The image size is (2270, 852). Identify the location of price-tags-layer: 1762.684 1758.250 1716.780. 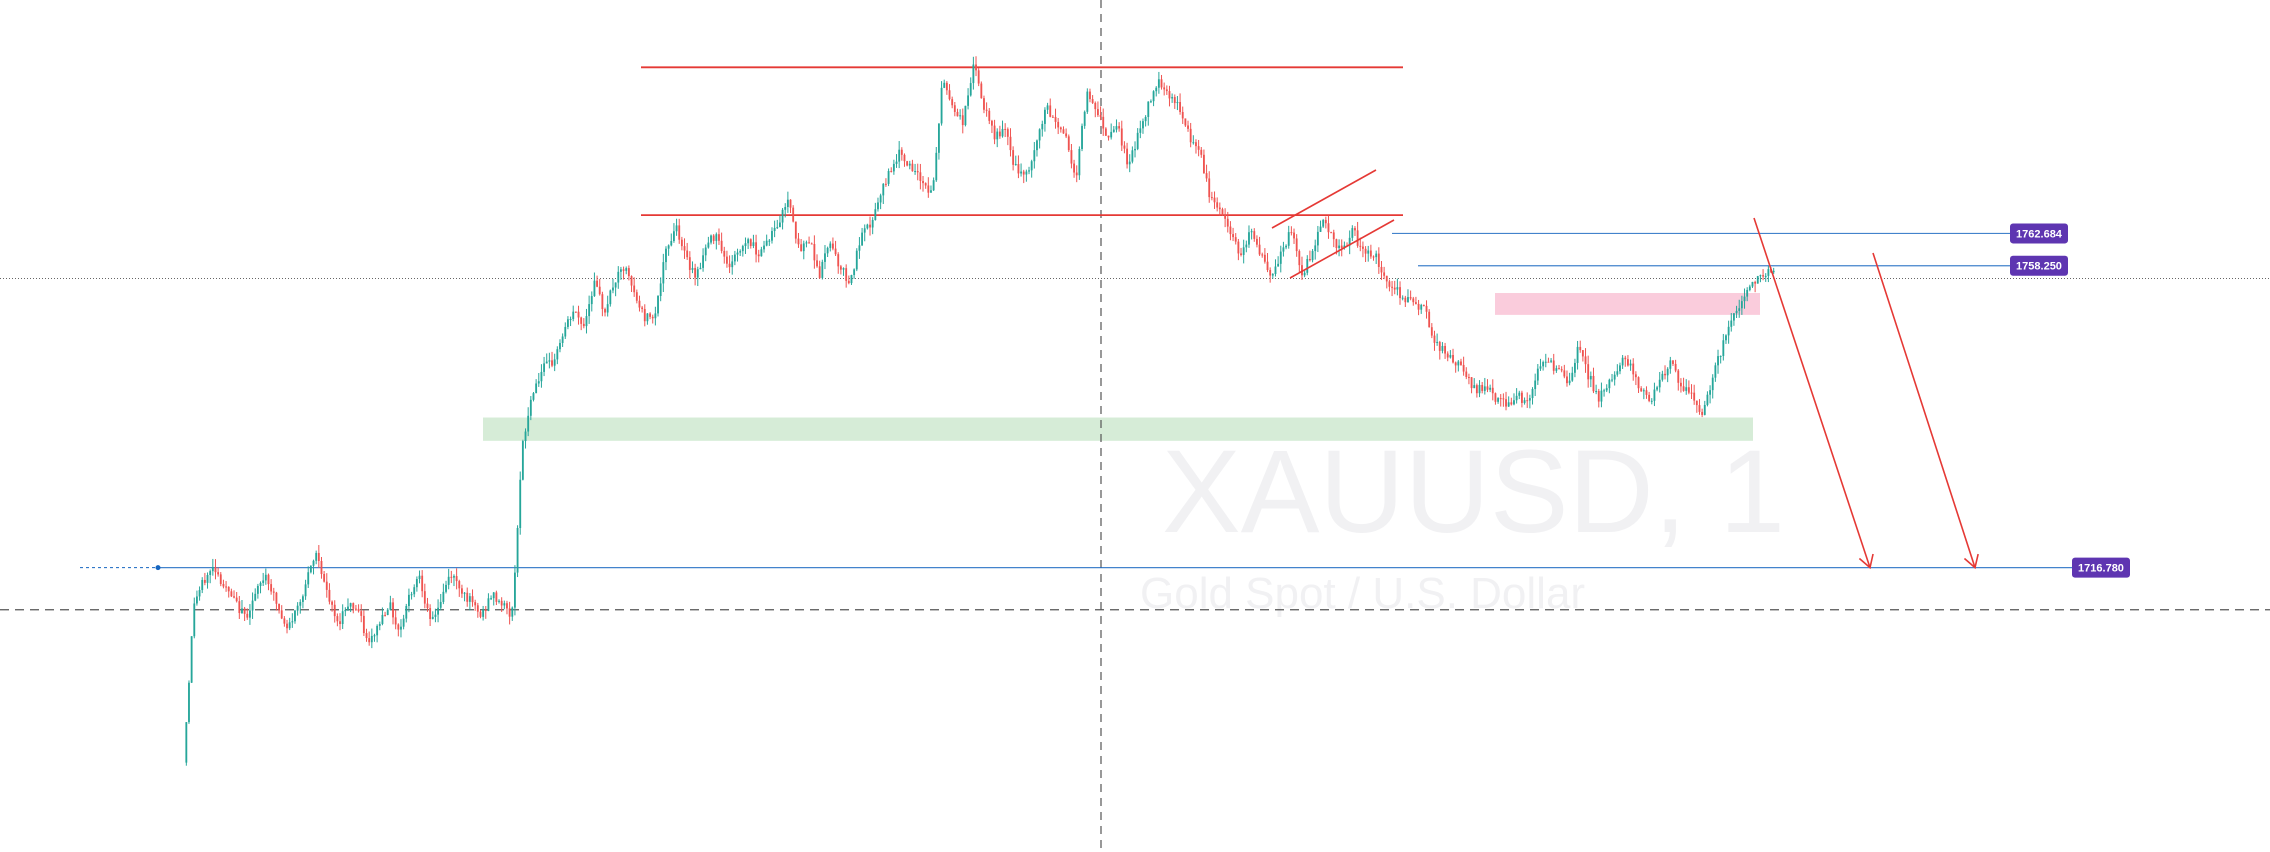
(2070, 400).